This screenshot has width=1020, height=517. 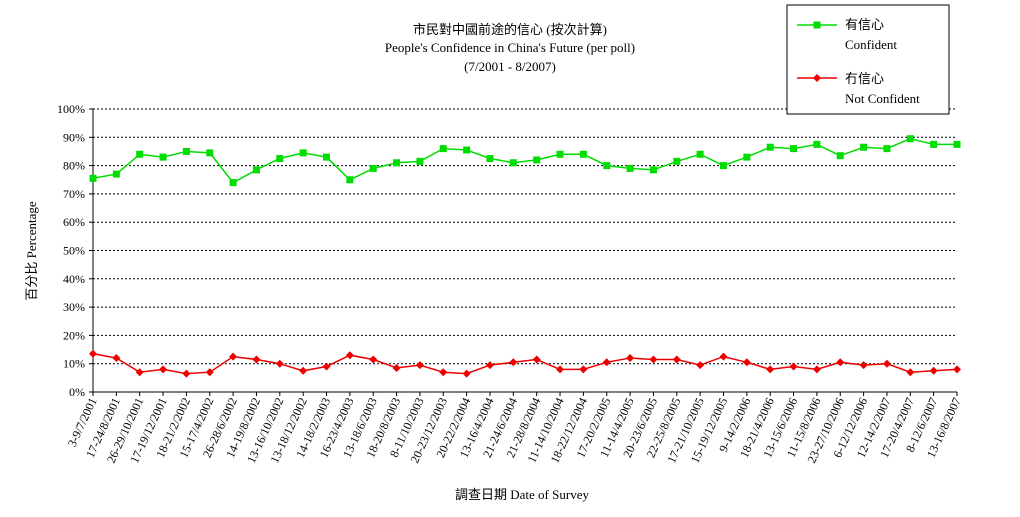 I want to click on y-tick-label: 0%, so click(x=77, y=392).